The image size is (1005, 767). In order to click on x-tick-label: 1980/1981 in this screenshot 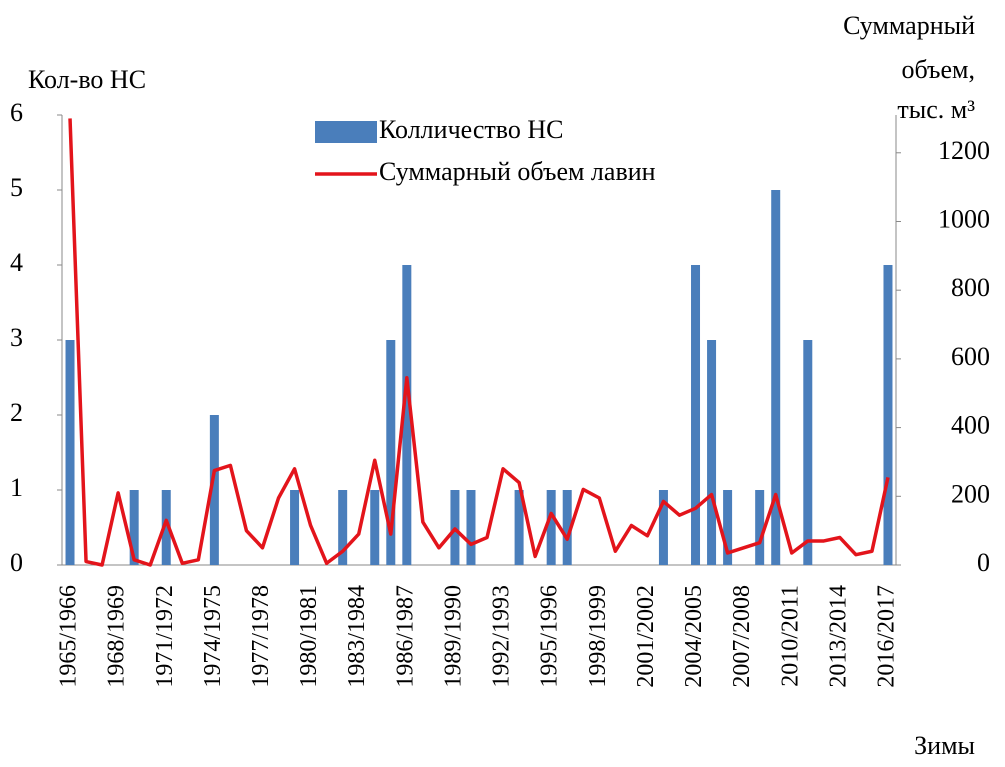, I will do `click(309, 636)`.